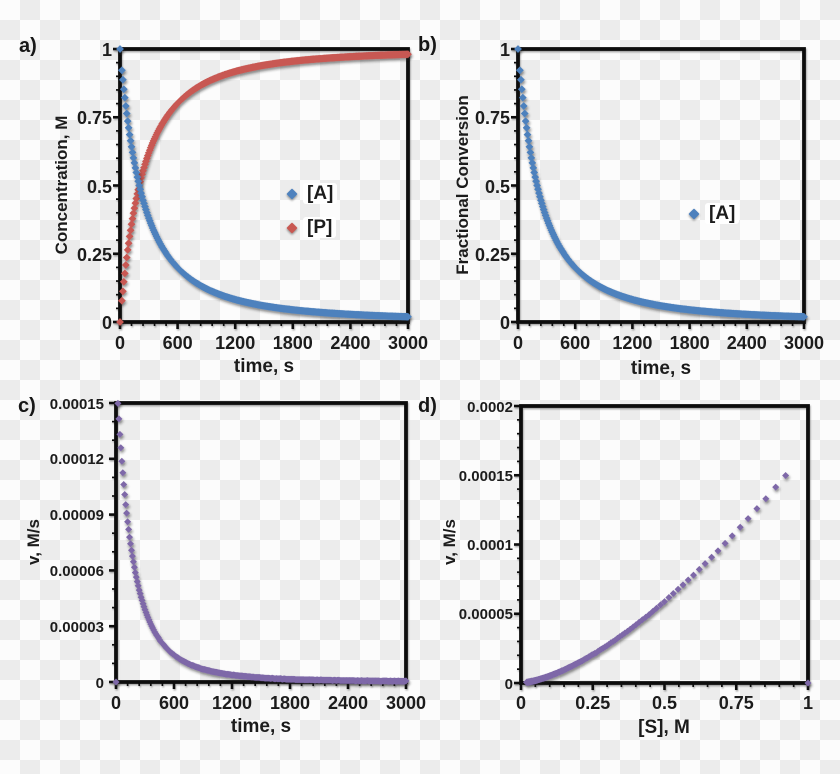  Describe the element at coordinates (661, 368) in the screenshot. I see `x-axis-title-b: time, s` at that location.